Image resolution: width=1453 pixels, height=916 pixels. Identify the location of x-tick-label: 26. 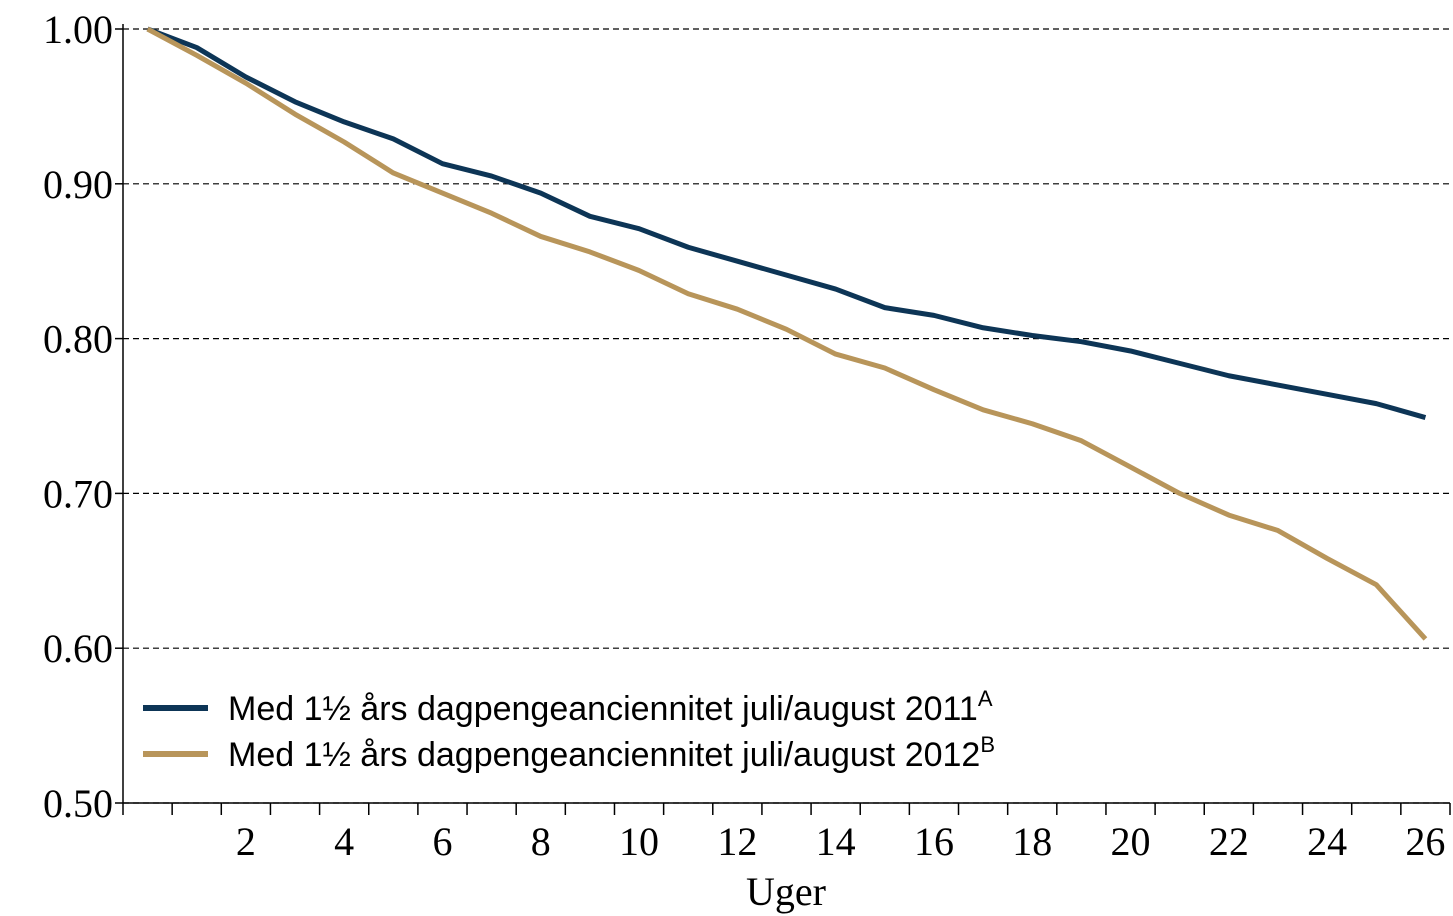
(1425, 841).